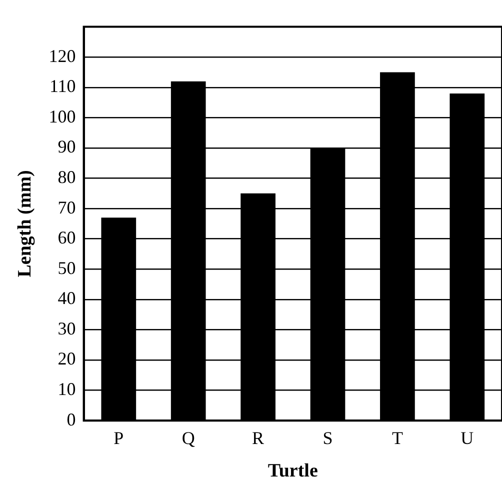  I want to click on y-tick-label: 90, so click(67, 146).